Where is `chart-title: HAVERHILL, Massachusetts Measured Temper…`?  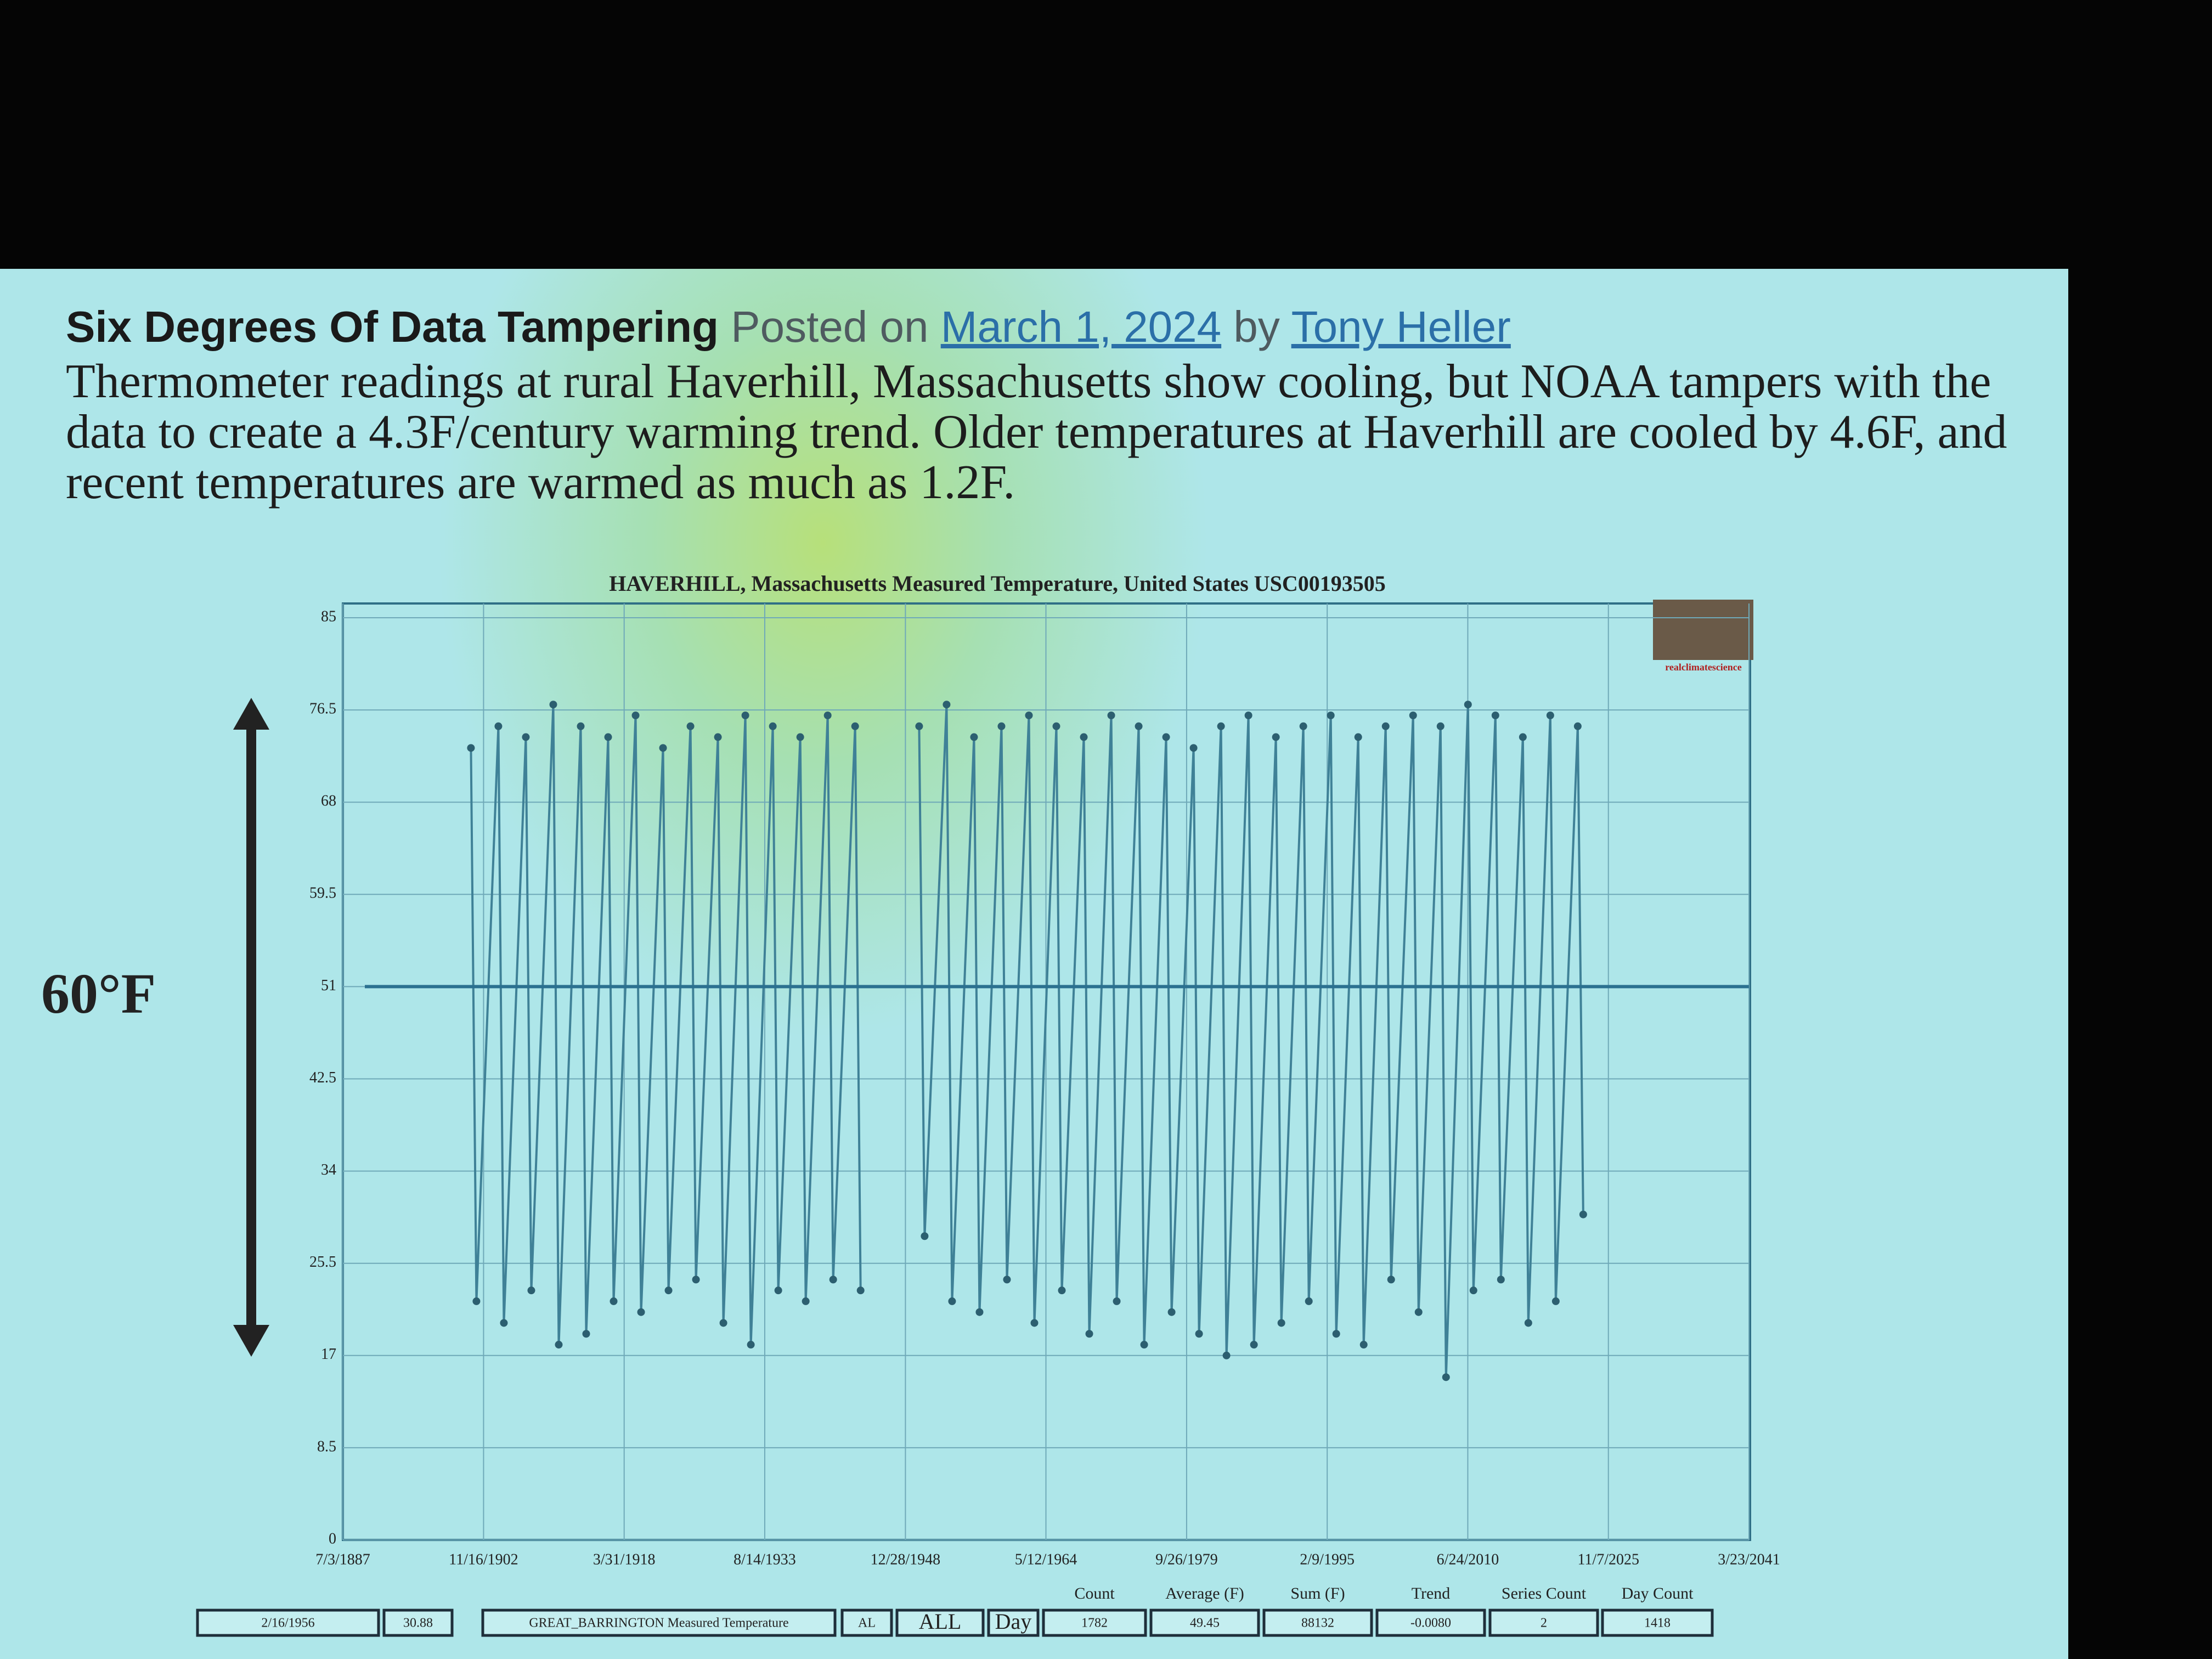 chart-title: HAVERHILL, Massachusetts Measured Temper… is located at coordinates (998, 584).